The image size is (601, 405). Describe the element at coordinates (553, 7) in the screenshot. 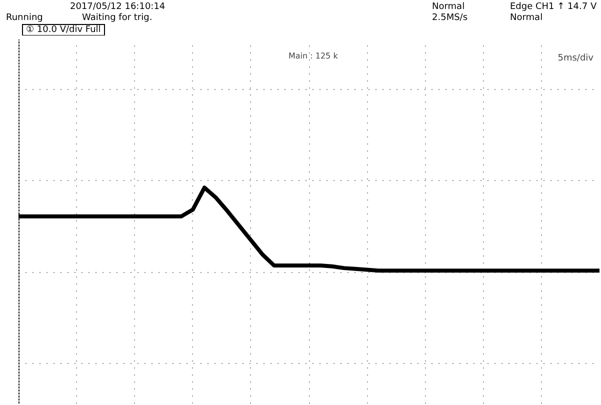

I see `text: Edge CH1 ↑ 14.7 V` at that location.